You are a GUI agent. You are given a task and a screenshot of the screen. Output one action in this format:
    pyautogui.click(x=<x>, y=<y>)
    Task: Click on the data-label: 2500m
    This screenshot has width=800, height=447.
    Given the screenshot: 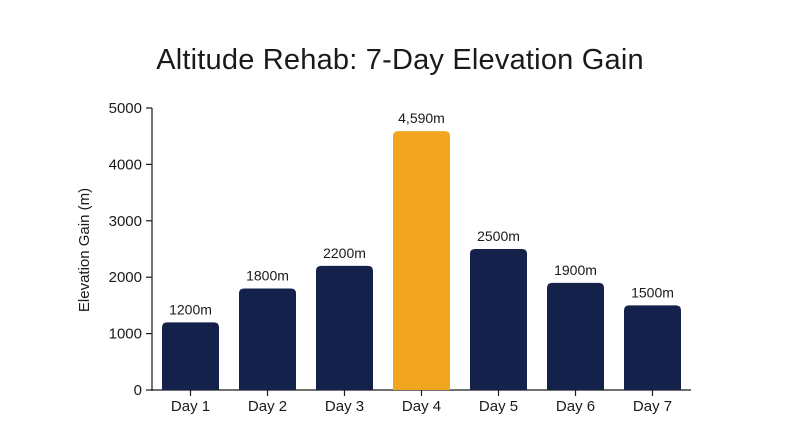 What is the action you would take?
    pyautogui.click(x=498, y=236)
    